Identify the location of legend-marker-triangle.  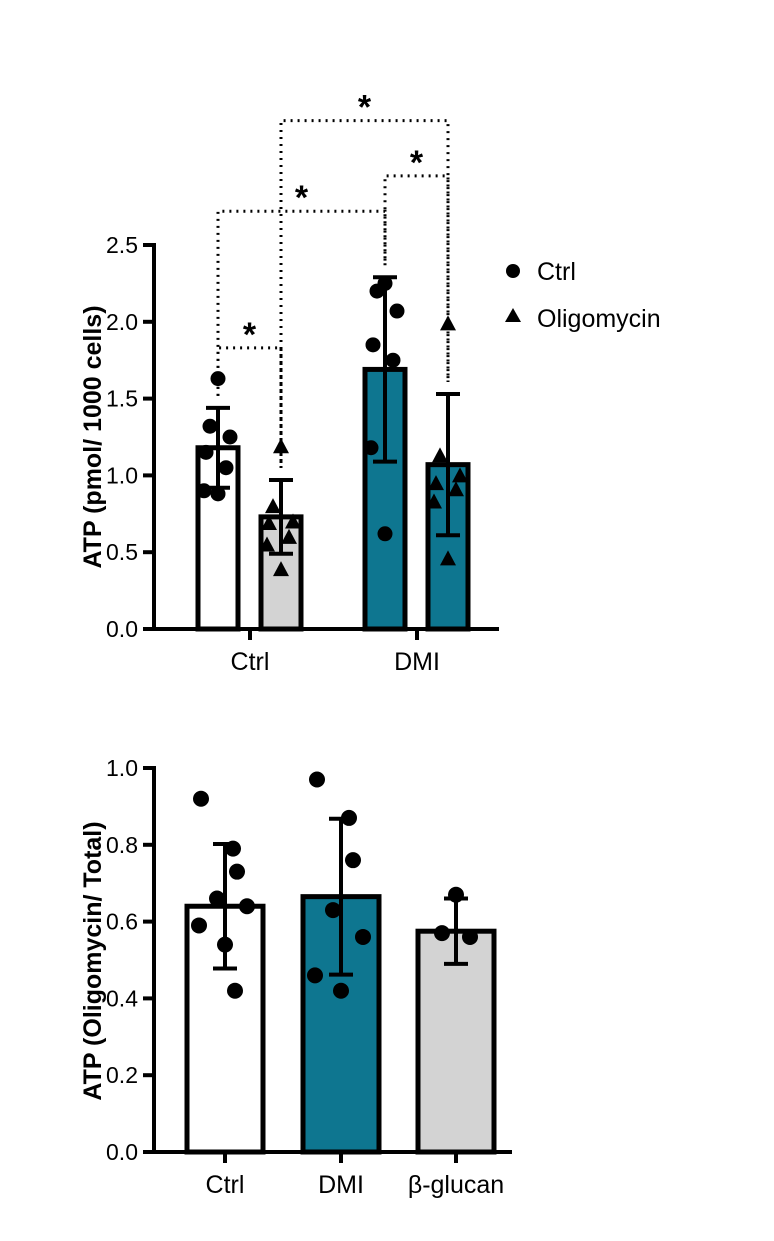
(513, 315).